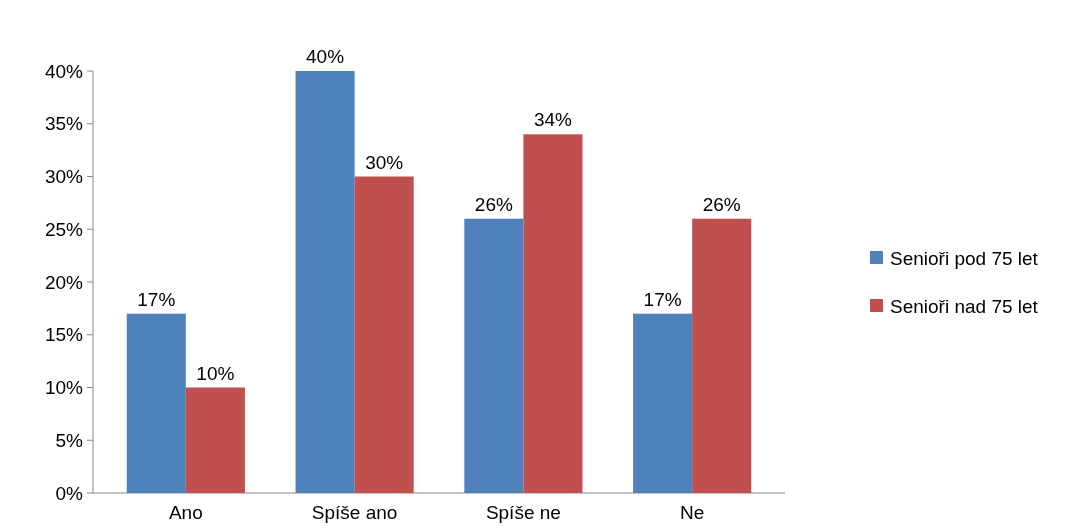 The height and width of the screenshot is (529, 1077). What do you see at coordinates (64, 335) in the screenshot?
I see `y-tick-label: 15%` at bounding box center [64, 335].